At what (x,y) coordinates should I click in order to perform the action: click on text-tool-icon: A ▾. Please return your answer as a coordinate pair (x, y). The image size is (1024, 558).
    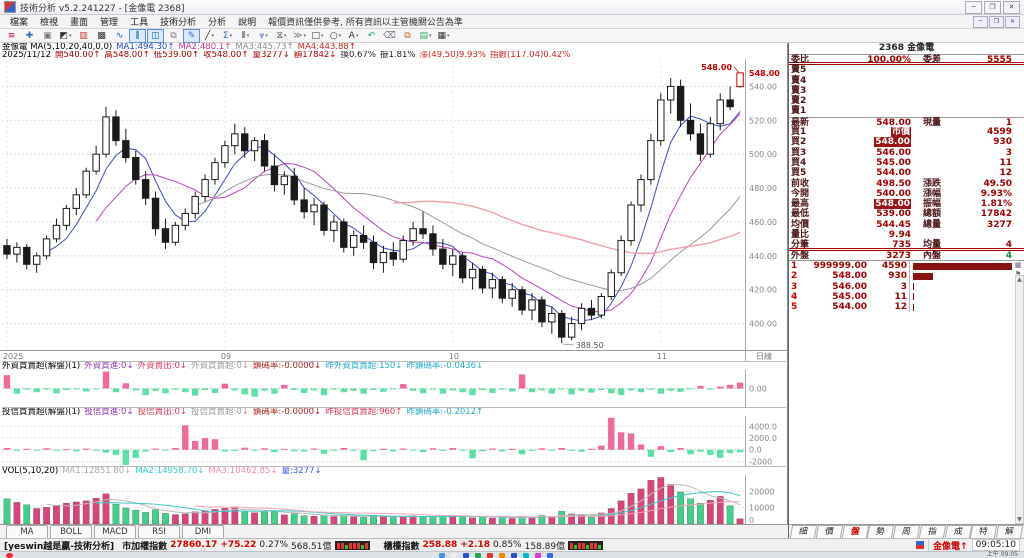
    Looking at the image, I should click on (353, 36).